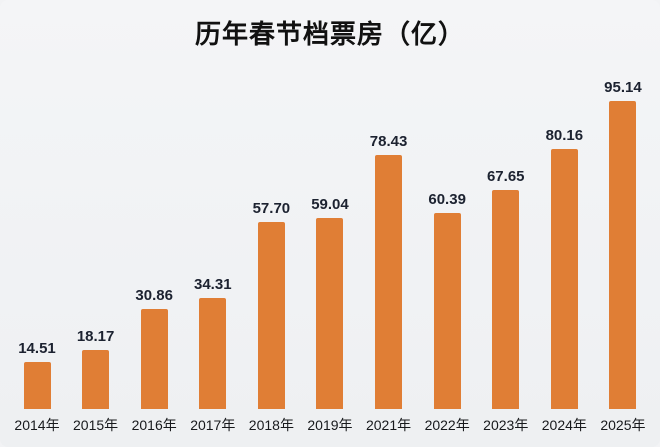 The width and height of the screenshot is (660, 447). What do you see at coordinates (505, 176) in the screenshot?
I see `bar-value-label: 67.65` at bounding box center [505, 176].